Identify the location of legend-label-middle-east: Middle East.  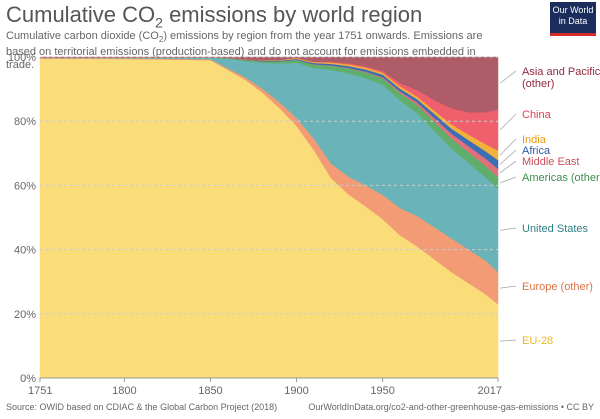
(550, 162).